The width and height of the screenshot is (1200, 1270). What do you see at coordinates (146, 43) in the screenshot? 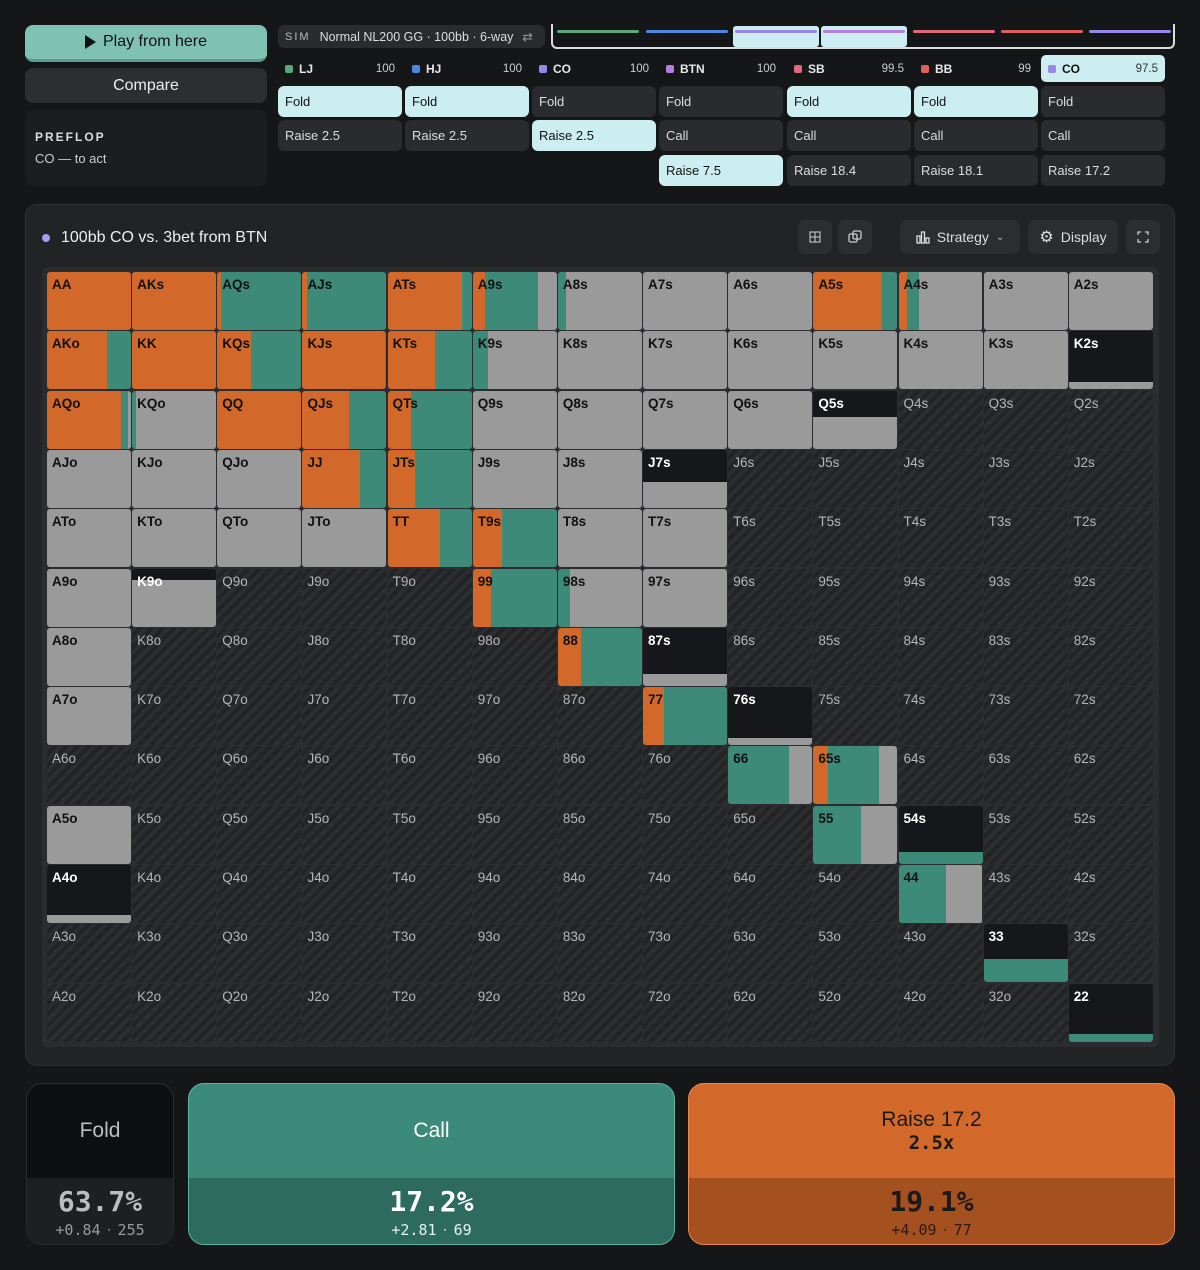
I see `play-from-here-button: Play from here` at bounding box center [146, 43].